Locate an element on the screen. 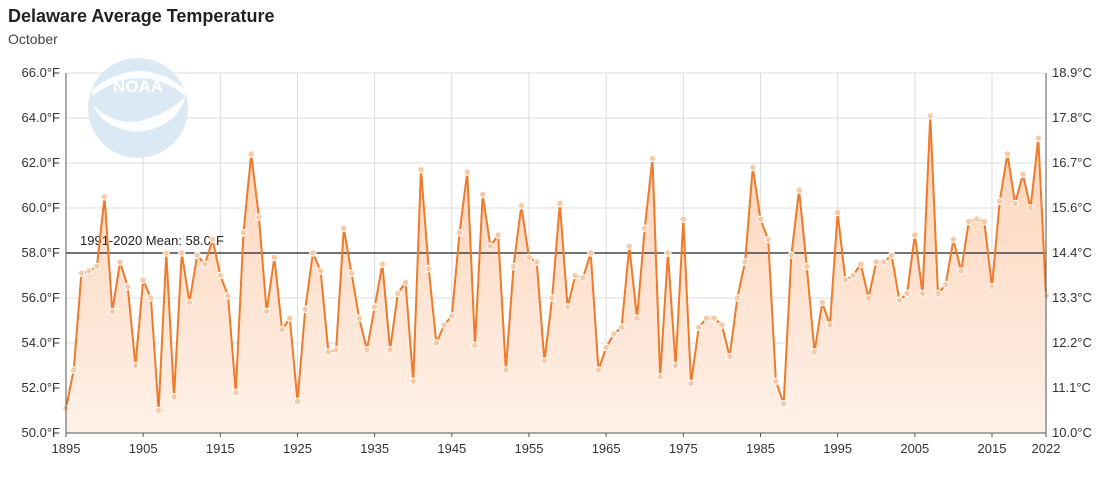  x-tick-label: 1995 is located at coordinates (837, 448).